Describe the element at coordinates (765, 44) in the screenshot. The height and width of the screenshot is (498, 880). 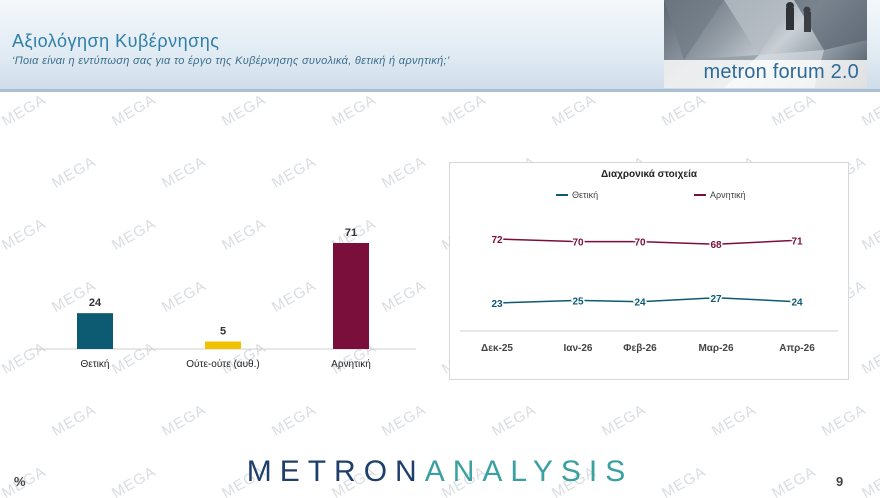
I see `metron-forum-logo: metron forum 2.0` at that location.